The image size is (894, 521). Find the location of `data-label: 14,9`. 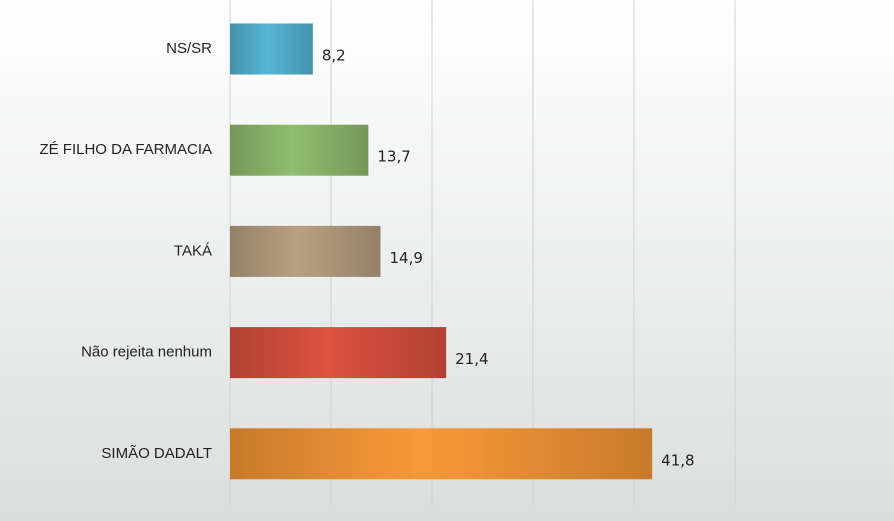

data-label: 14,9 is located at coordinates (405, 258).